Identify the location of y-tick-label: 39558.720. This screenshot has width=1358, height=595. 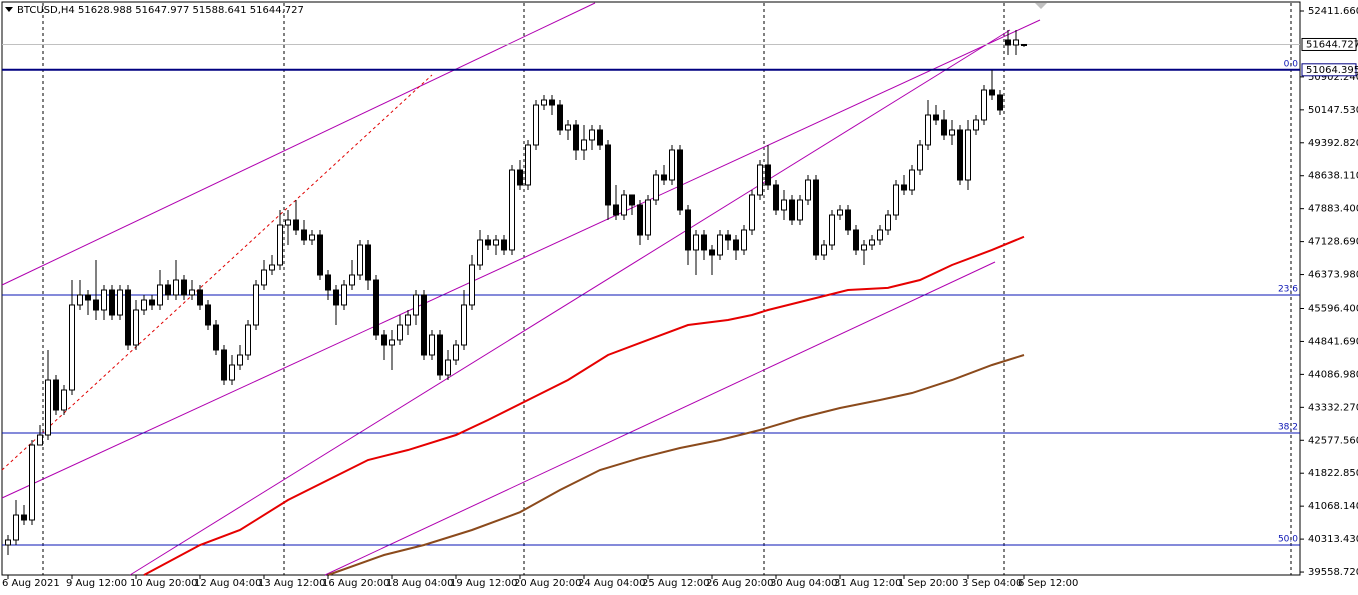
(1333, 572).